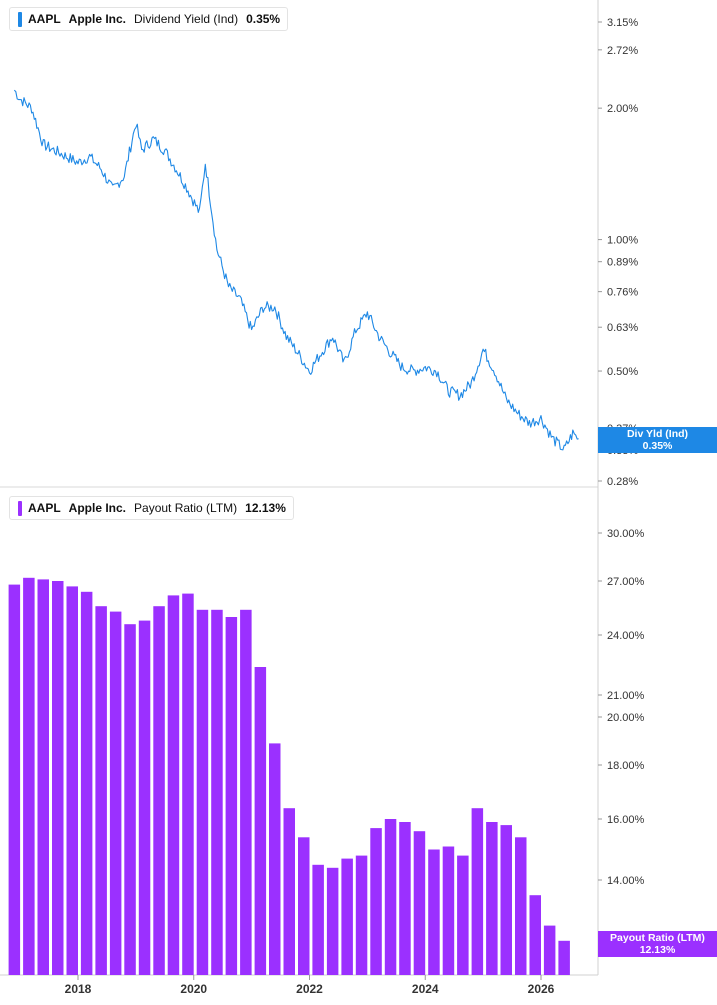  I want to click on x-tick-label: 2022, so click(309, 989).